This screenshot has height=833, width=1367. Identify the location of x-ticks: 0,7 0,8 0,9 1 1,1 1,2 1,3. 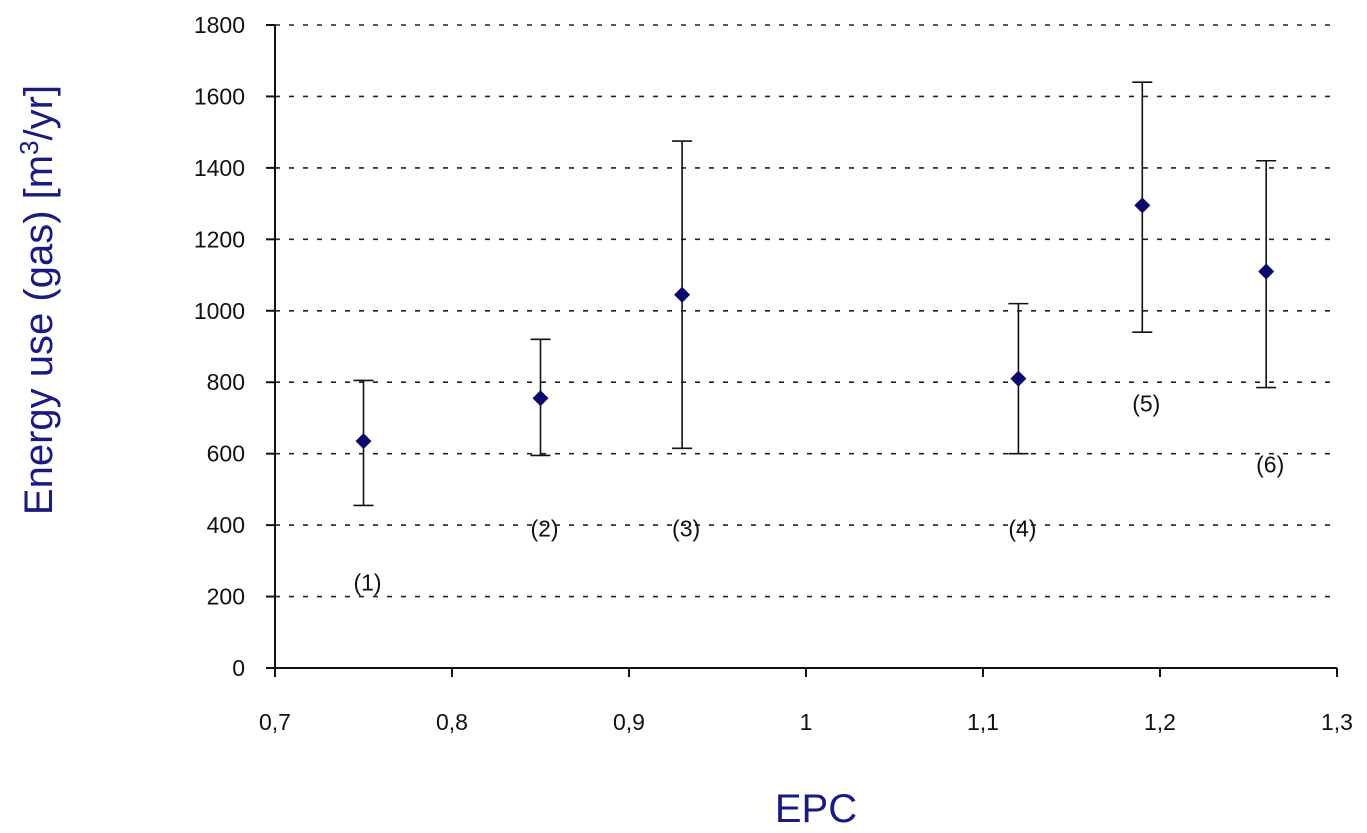
(806, 701).